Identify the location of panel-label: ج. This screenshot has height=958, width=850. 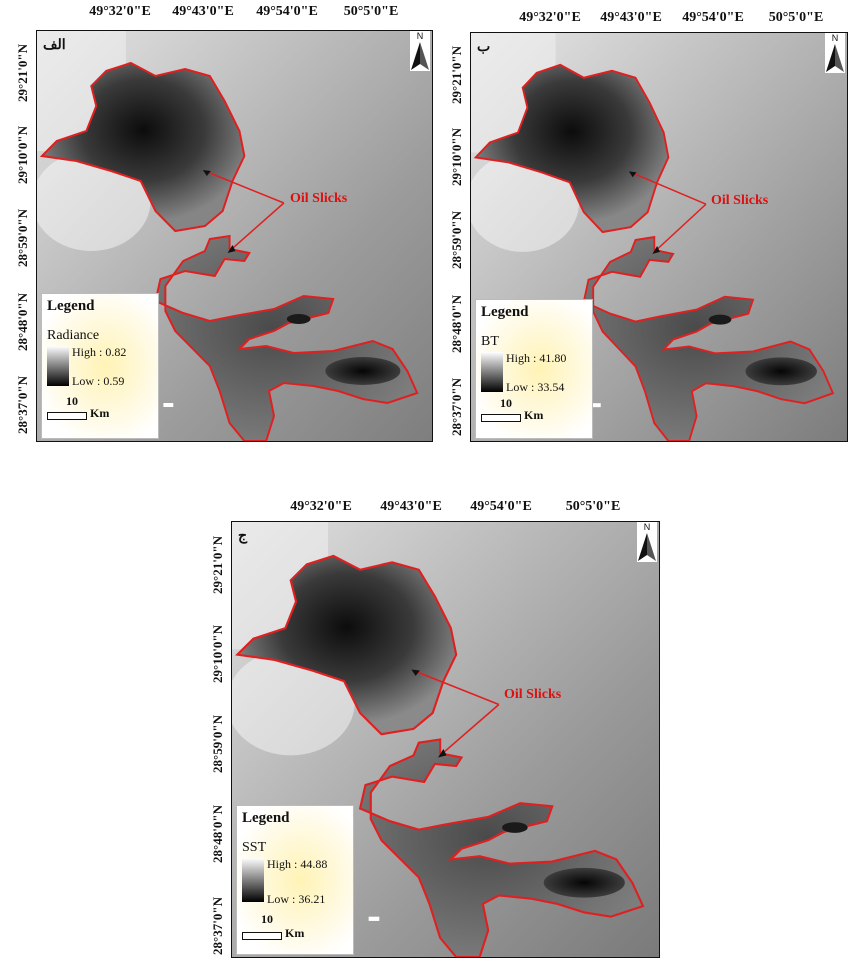
(243, 536).